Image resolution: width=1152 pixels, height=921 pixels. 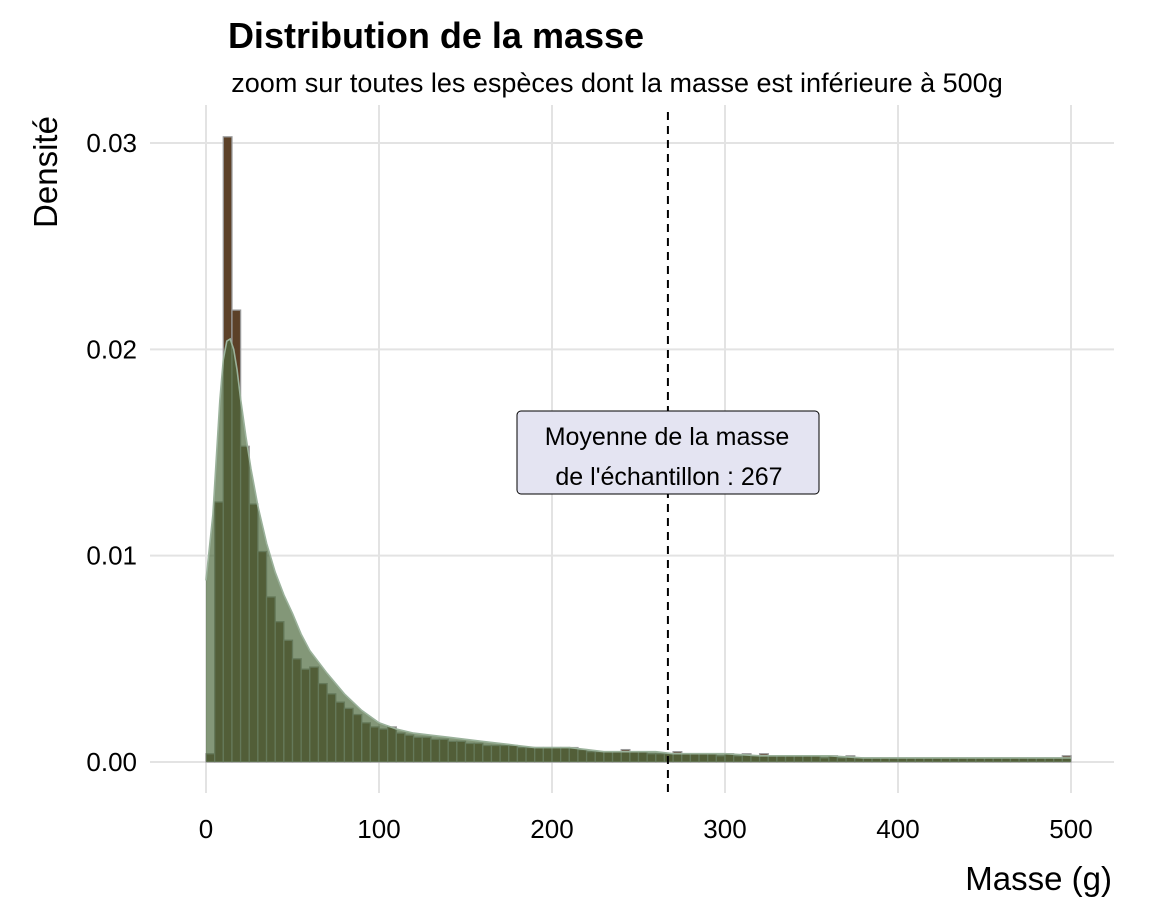 I want to click on x-axis-title: Masse (g), so click(x=1038, y=878).